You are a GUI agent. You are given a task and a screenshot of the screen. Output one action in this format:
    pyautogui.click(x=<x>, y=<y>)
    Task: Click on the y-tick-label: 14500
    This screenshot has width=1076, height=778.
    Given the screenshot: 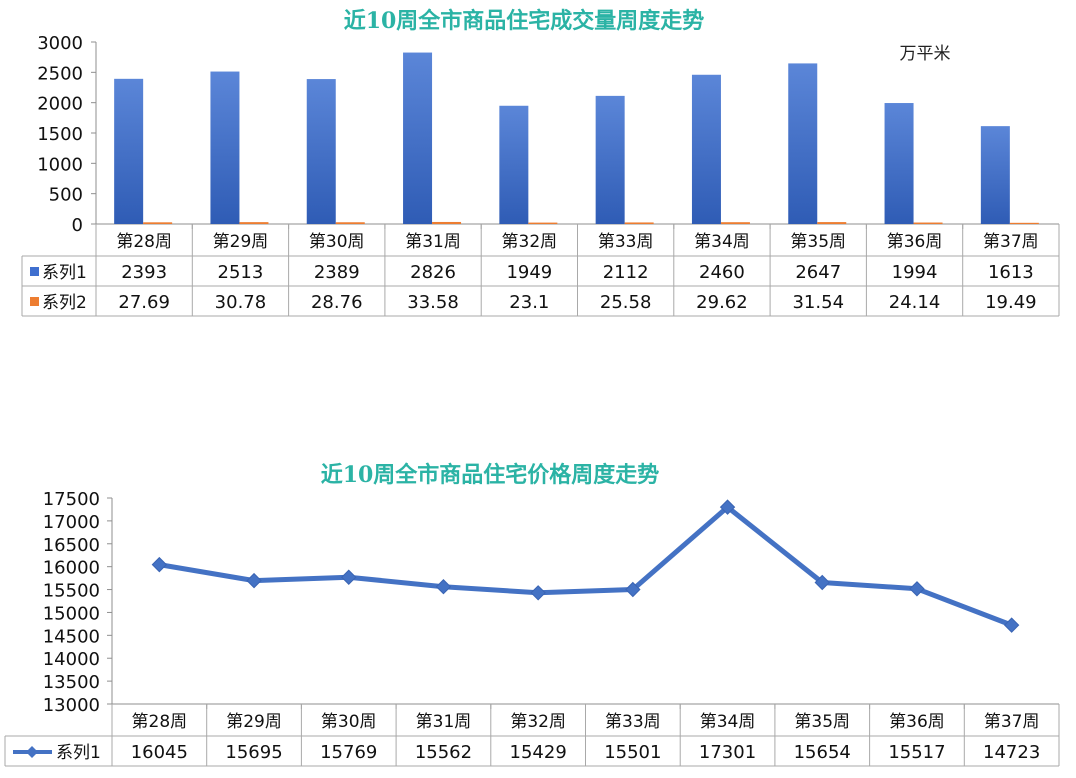 What is the action you would take?
    pyautogui.click(x=71, y=636)
    